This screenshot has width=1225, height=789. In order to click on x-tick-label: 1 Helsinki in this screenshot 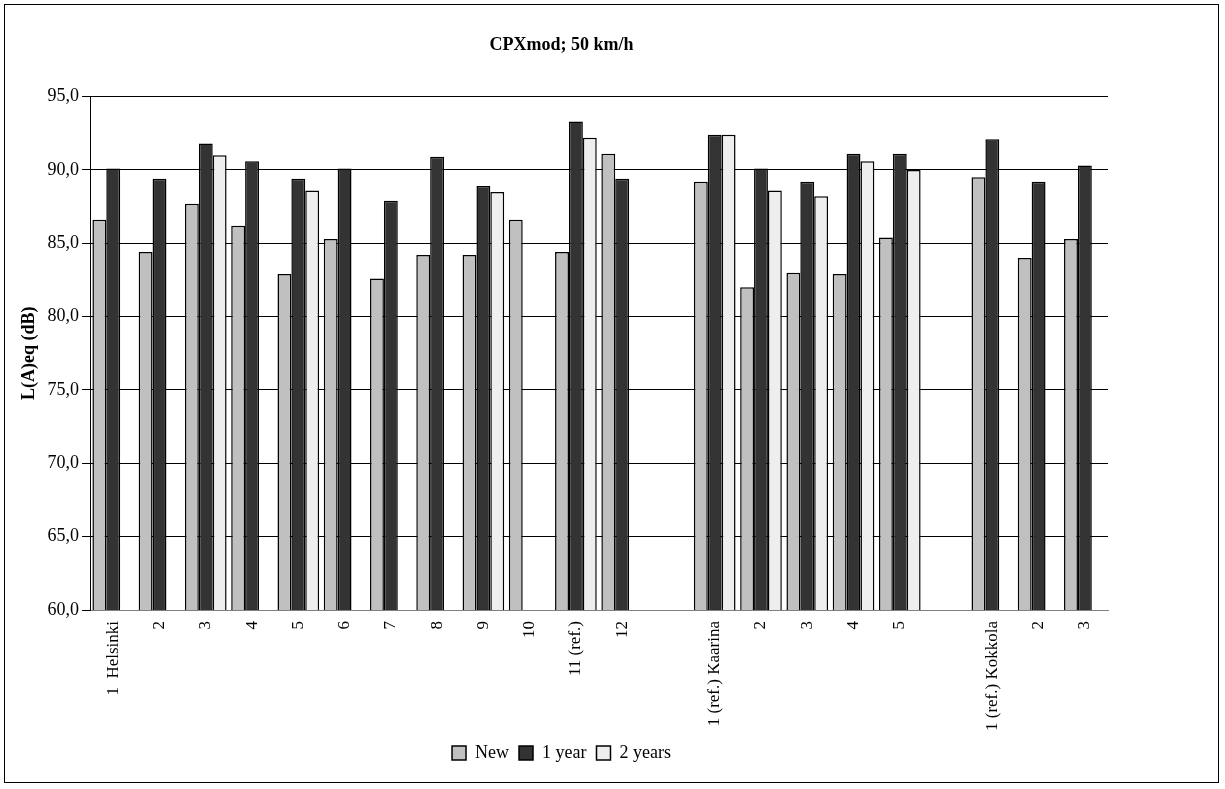, I will do `click(112, 658)`.